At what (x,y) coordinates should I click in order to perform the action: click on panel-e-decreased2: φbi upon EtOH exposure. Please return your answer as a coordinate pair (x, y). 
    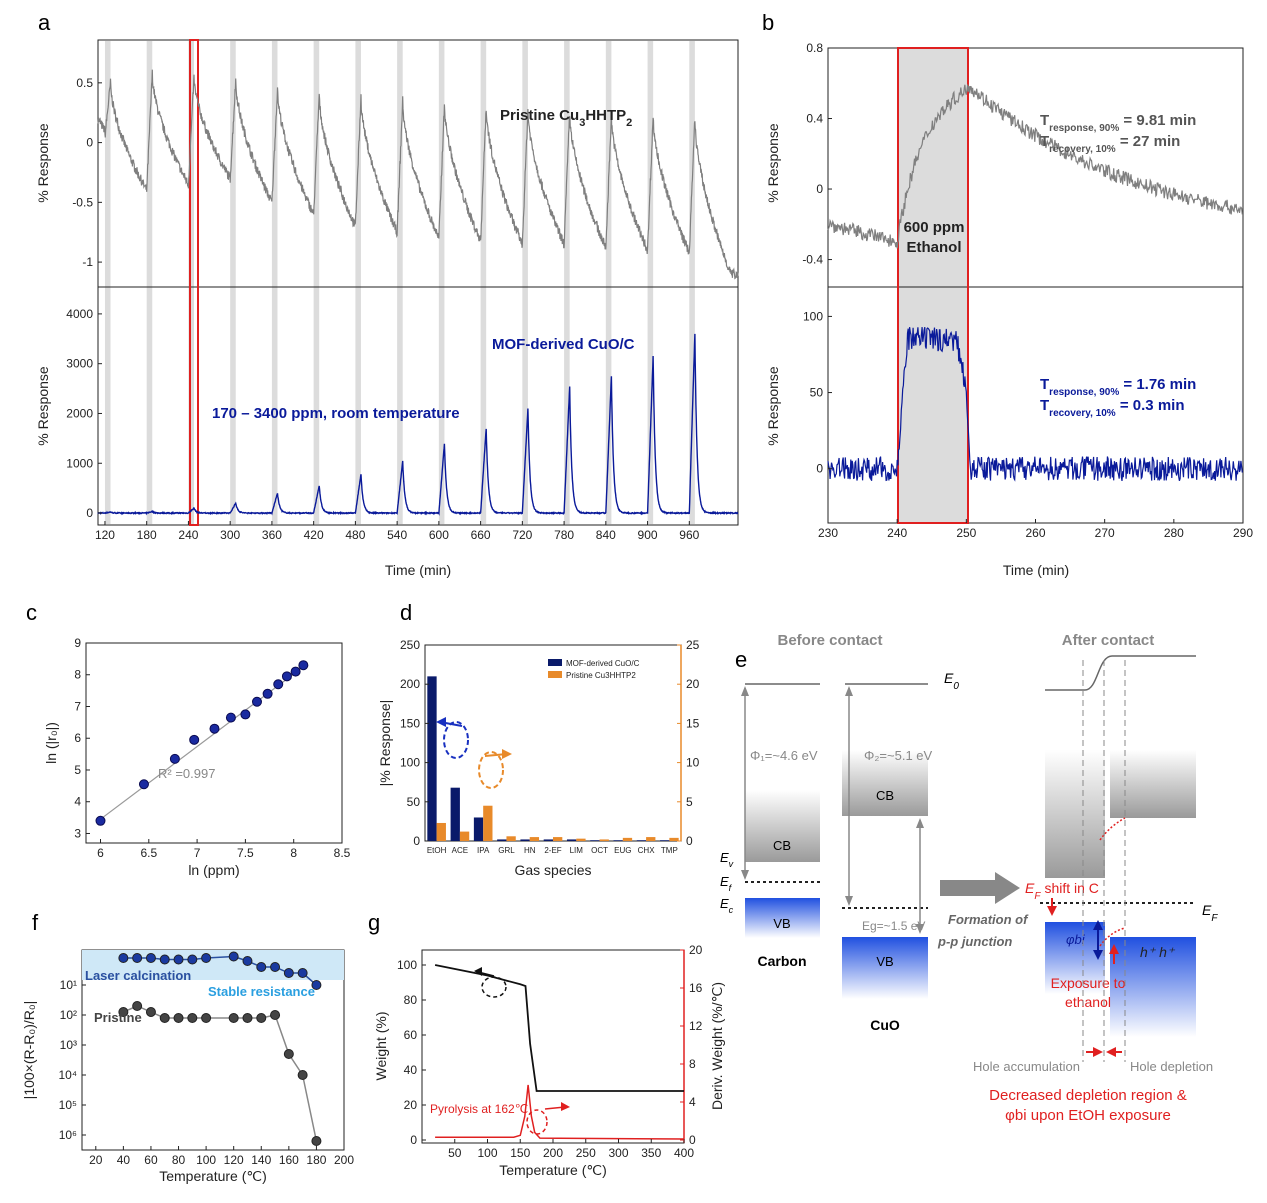
    Looking at the image, I should click on (1088, 1115).